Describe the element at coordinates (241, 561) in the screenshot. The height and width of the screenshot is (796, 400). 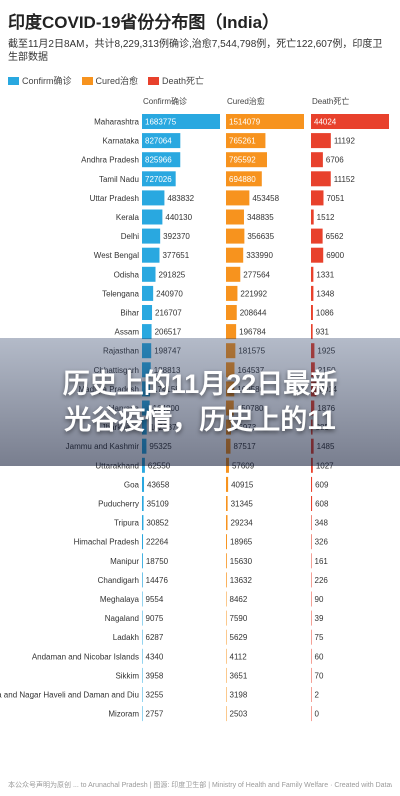
I see `value-label-cured: 15630` at that location.